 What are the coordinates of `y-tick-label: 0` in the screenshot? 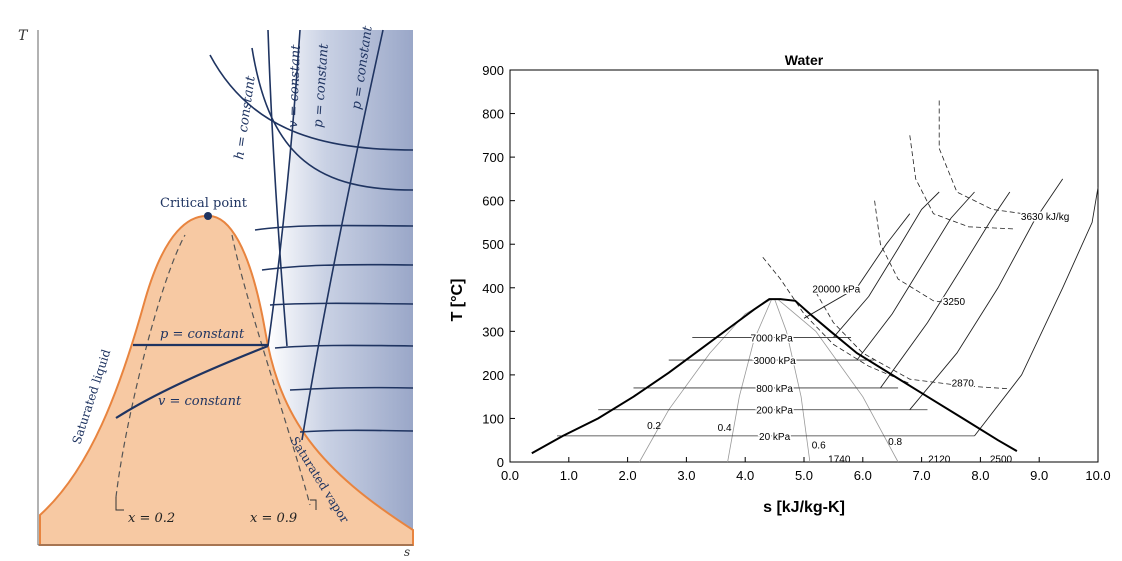 It's located at (500, 462).